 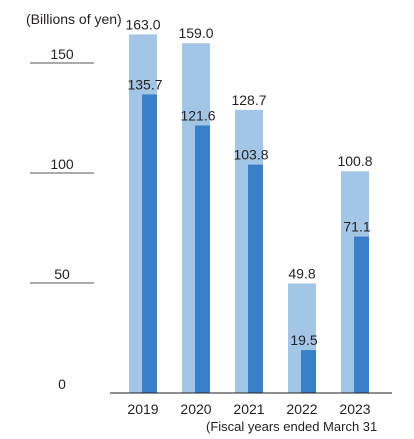 What do you see at coordinates (248, 100) in the screenshot?
I see `value-label-outer-2021: 128.7` at bounding box center [248, 100].